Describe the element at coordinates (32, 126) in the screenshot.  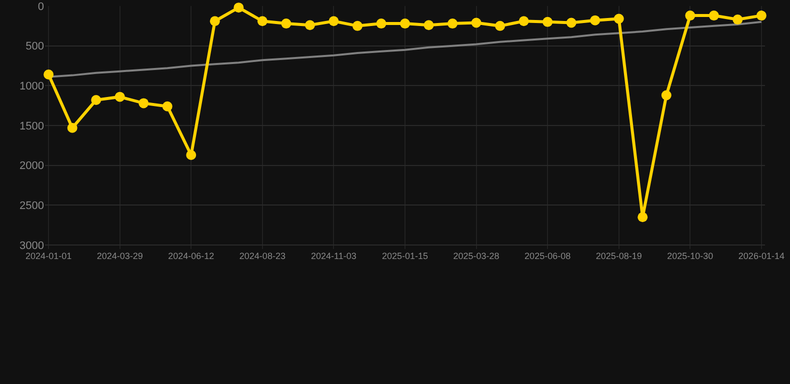
I see `y-tick-label: 1500` at that location.